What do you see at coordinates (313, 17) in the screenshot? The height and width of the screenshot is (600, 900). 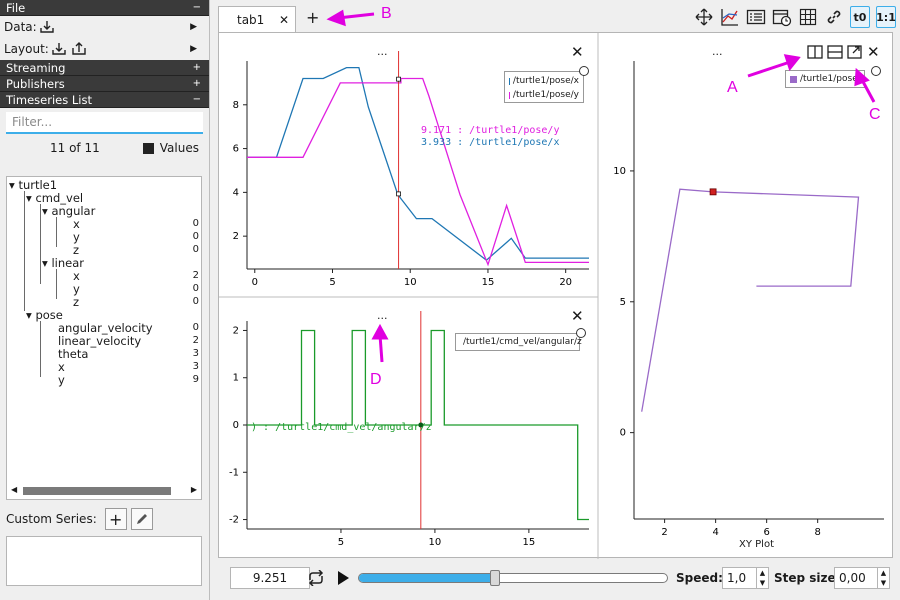 I see `add-tab-button: +` at bounding box center [313, 17].